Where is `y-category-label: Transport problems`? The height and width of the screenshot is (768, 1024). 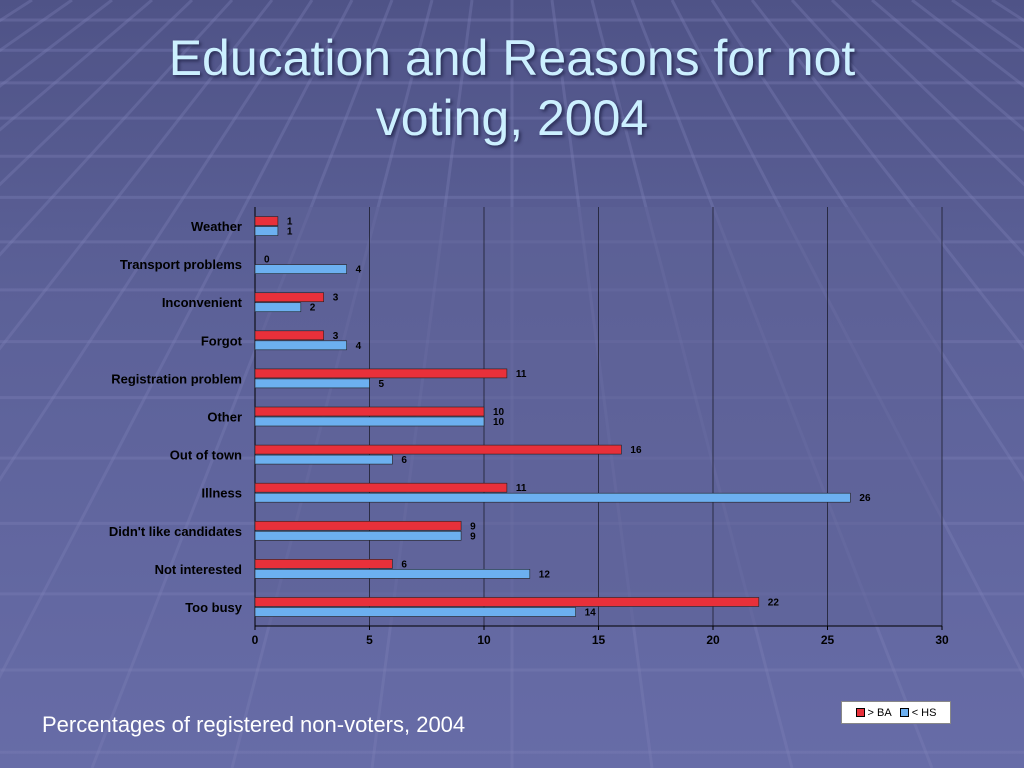
y-category-label: Transport problems is located at coordinates (181, 264).